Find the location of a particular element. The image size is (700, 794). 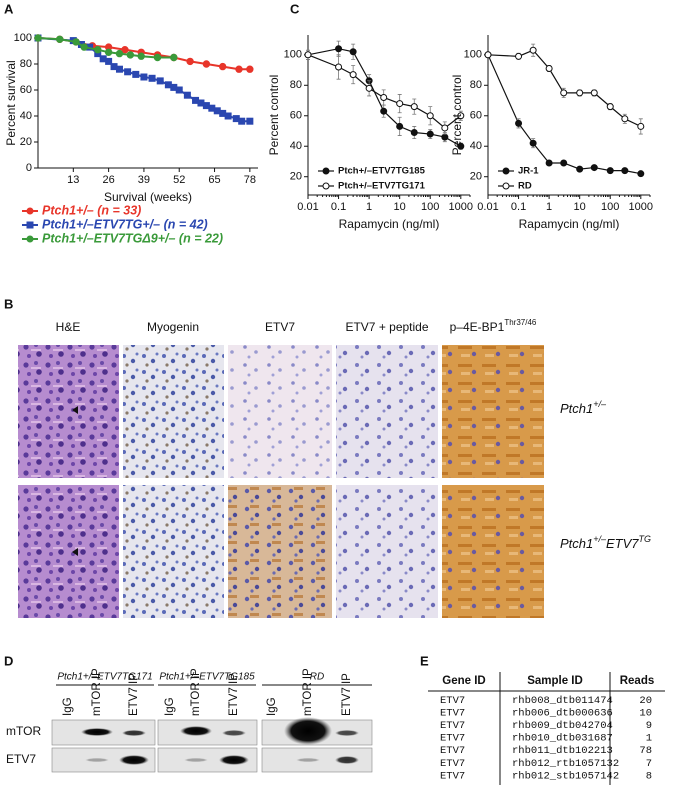

row-label: Ptch1+/– is located at coordinates (583, 407).